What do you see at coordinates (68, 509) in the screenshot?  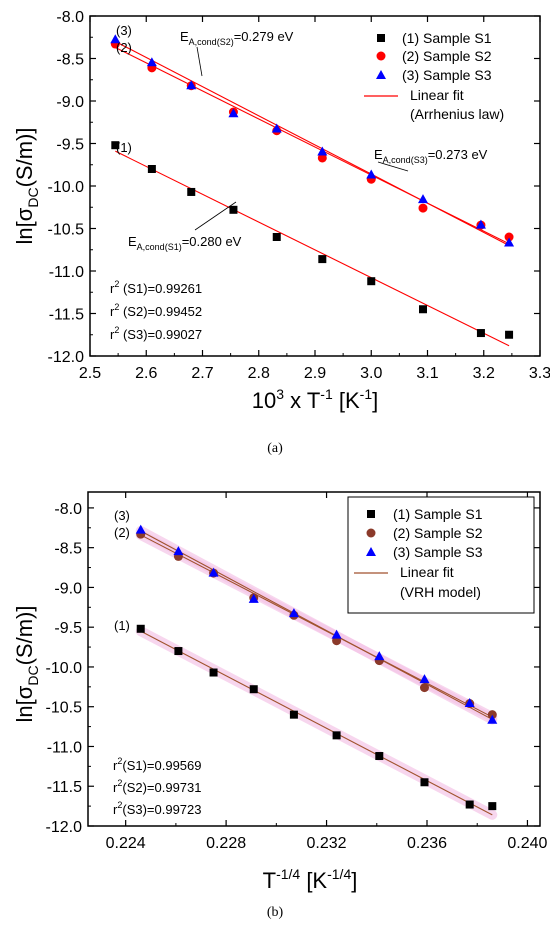 I see `panel-b-y-tick-label: -8.0` at bounding box center [68, 509].